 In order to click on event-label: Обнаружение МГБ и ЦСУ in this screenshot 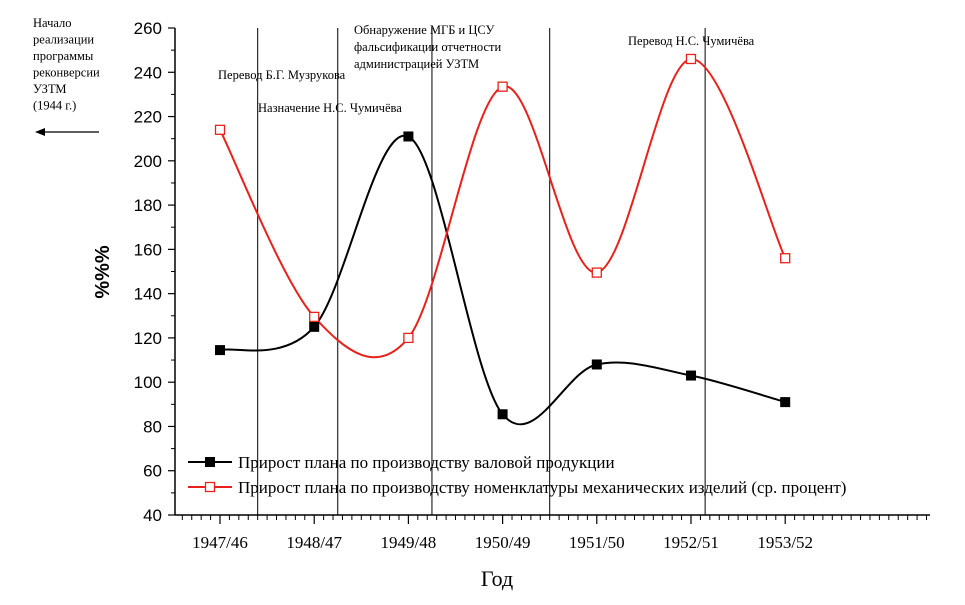, I will do `click(424, 30)`.